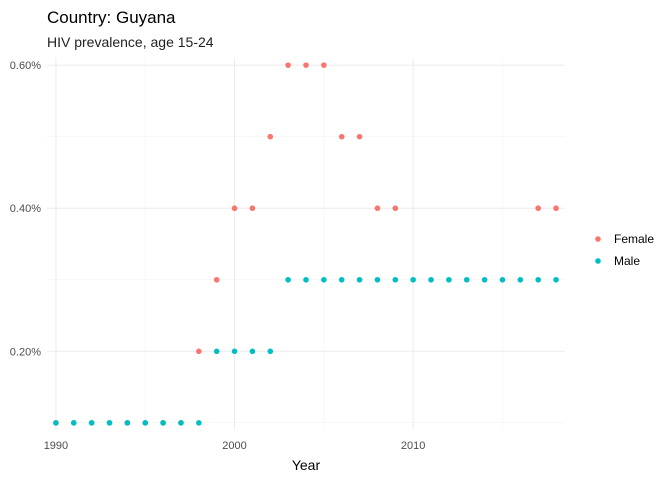 The width and height of the screenshot is (672, 480). What do you see at coordinates (56, 446) in the screenshot?
I see `x-tick-label: 1990` at bounding box center [56, 446].